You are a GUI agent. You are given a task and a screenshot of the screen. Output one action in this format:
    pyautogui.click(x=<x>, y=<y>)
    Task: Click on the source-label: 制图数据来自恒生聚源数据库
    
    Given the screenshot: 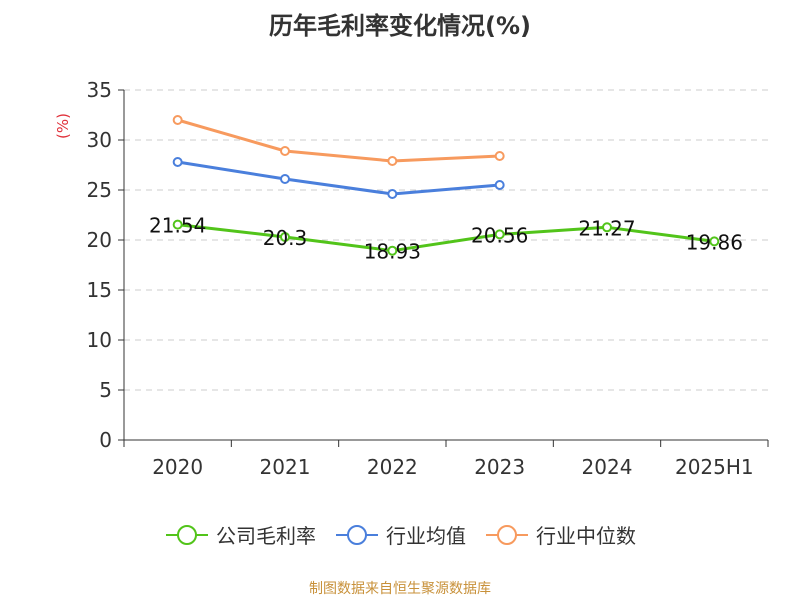 What is the action you would take?
    pyautogui.click(x=400, y=589)
    